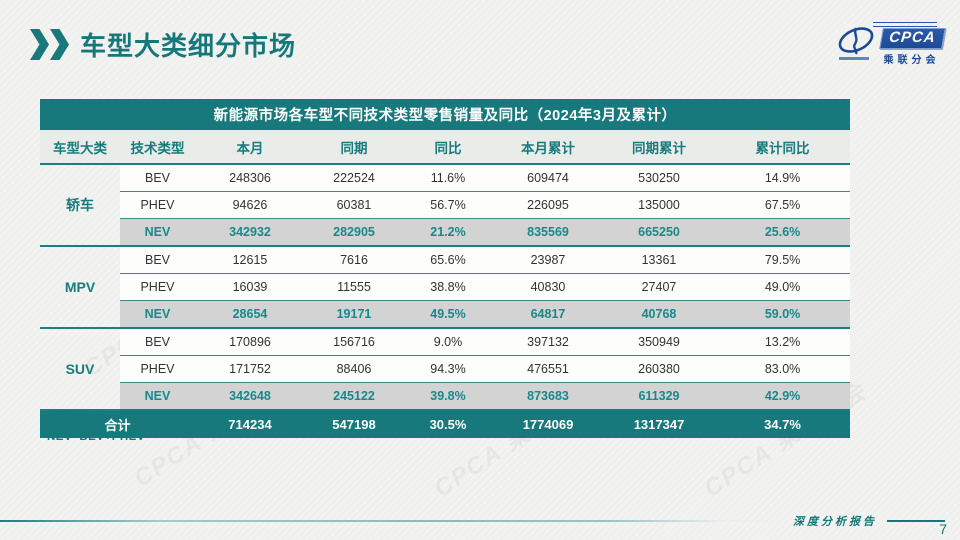  What do you see at coordinates (659, 342) in the screenshot?
I see `table-cell: 350949` at bounding box center [659, 342].